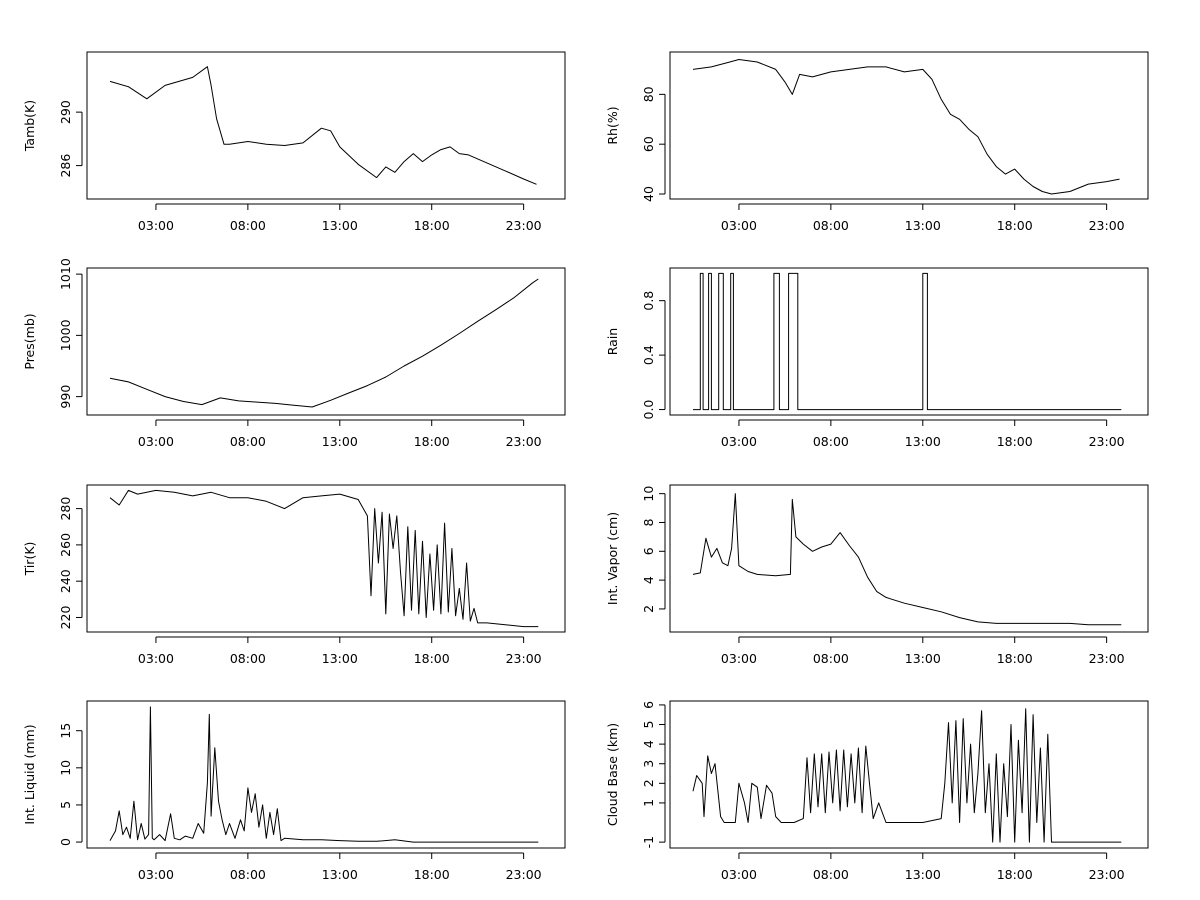 The width and height of the screenshot is (1200, 900). I want to click on y-axis-title: Pres(mb), so click(29, 341).